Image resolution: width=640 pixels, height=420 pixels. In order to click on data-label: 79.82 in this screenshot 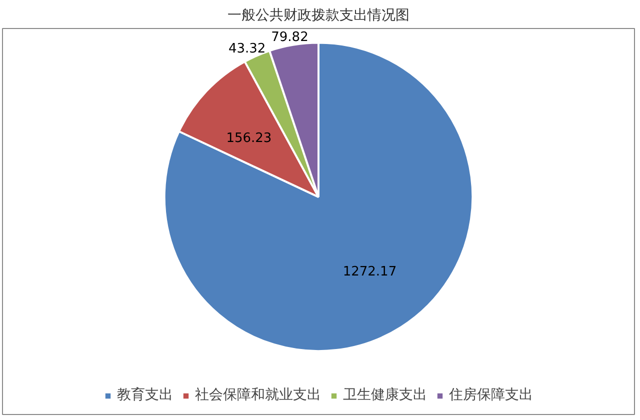, I will do `click(289, 38)`.